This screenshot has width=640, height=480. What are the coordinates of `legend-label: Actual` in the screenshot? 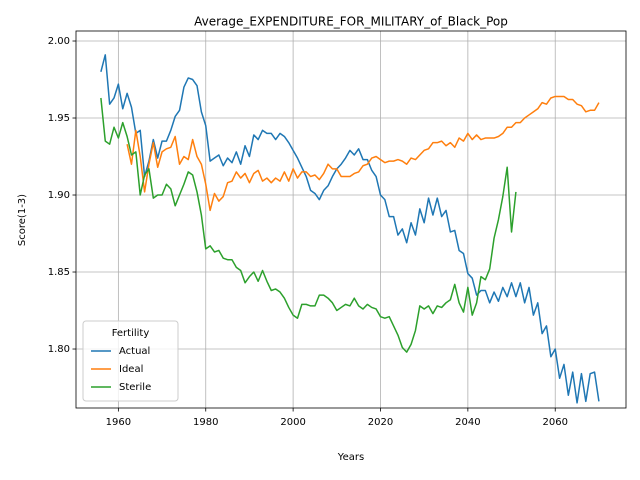 It's located at (134, 351).